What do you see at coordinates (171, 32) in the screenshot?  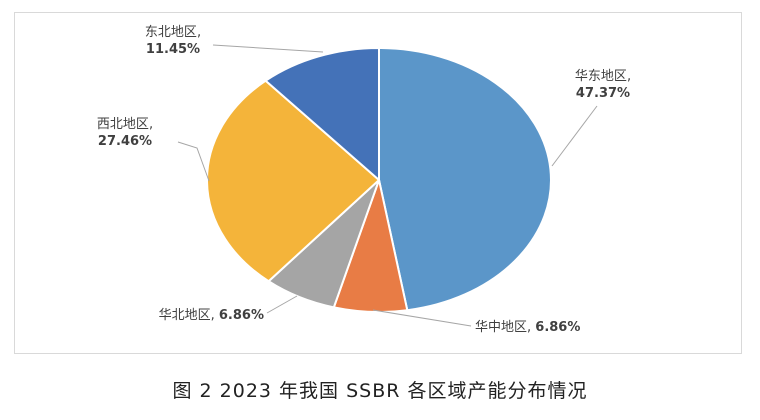 I see `slice-name-label: 东北地区` at bounding box center [171, 32].